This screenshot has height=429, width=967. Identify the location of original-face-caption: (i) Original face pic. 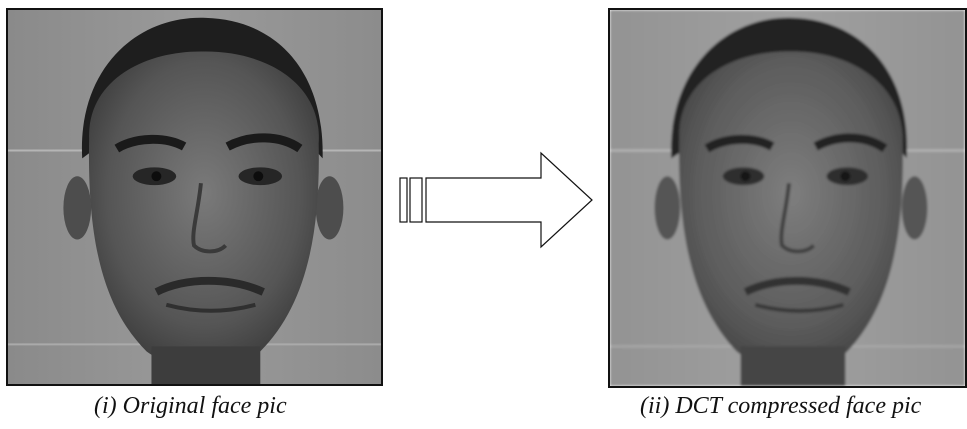
(190, 406).